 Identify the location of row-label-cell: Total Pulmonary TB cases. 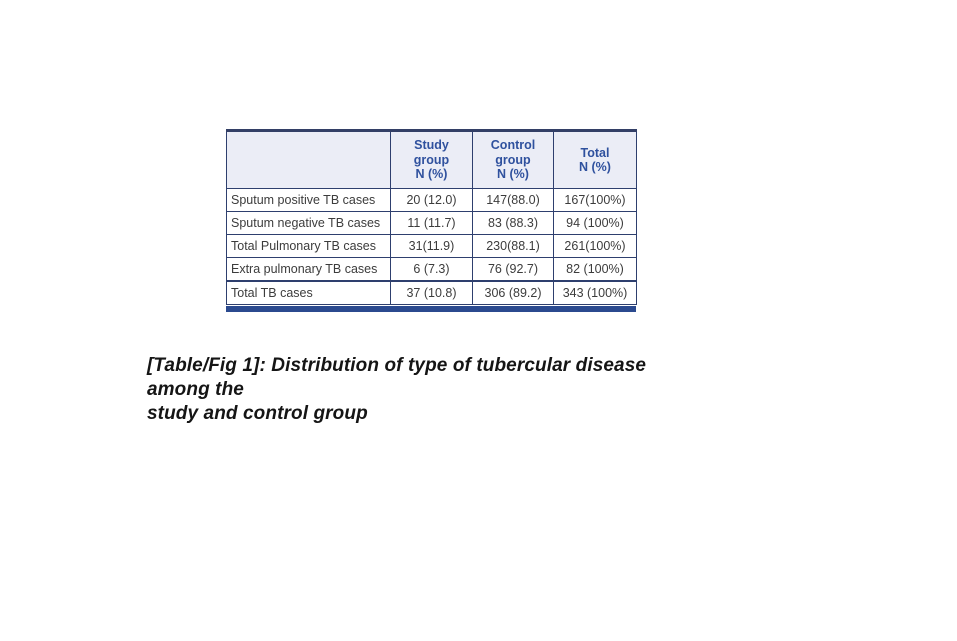
(308, 246).